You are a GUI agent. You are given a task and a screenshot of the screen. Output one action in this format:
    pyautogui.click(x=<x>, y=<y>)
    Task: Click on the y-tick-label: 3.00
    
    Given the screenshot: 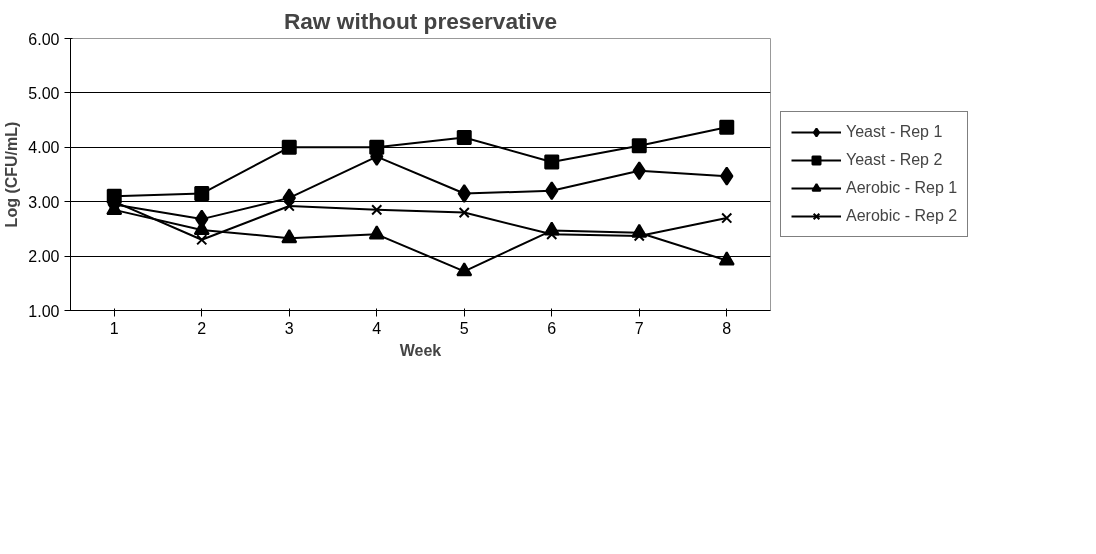 What is the action you would take?
    pyautogui.click(x=44, y=202)
    